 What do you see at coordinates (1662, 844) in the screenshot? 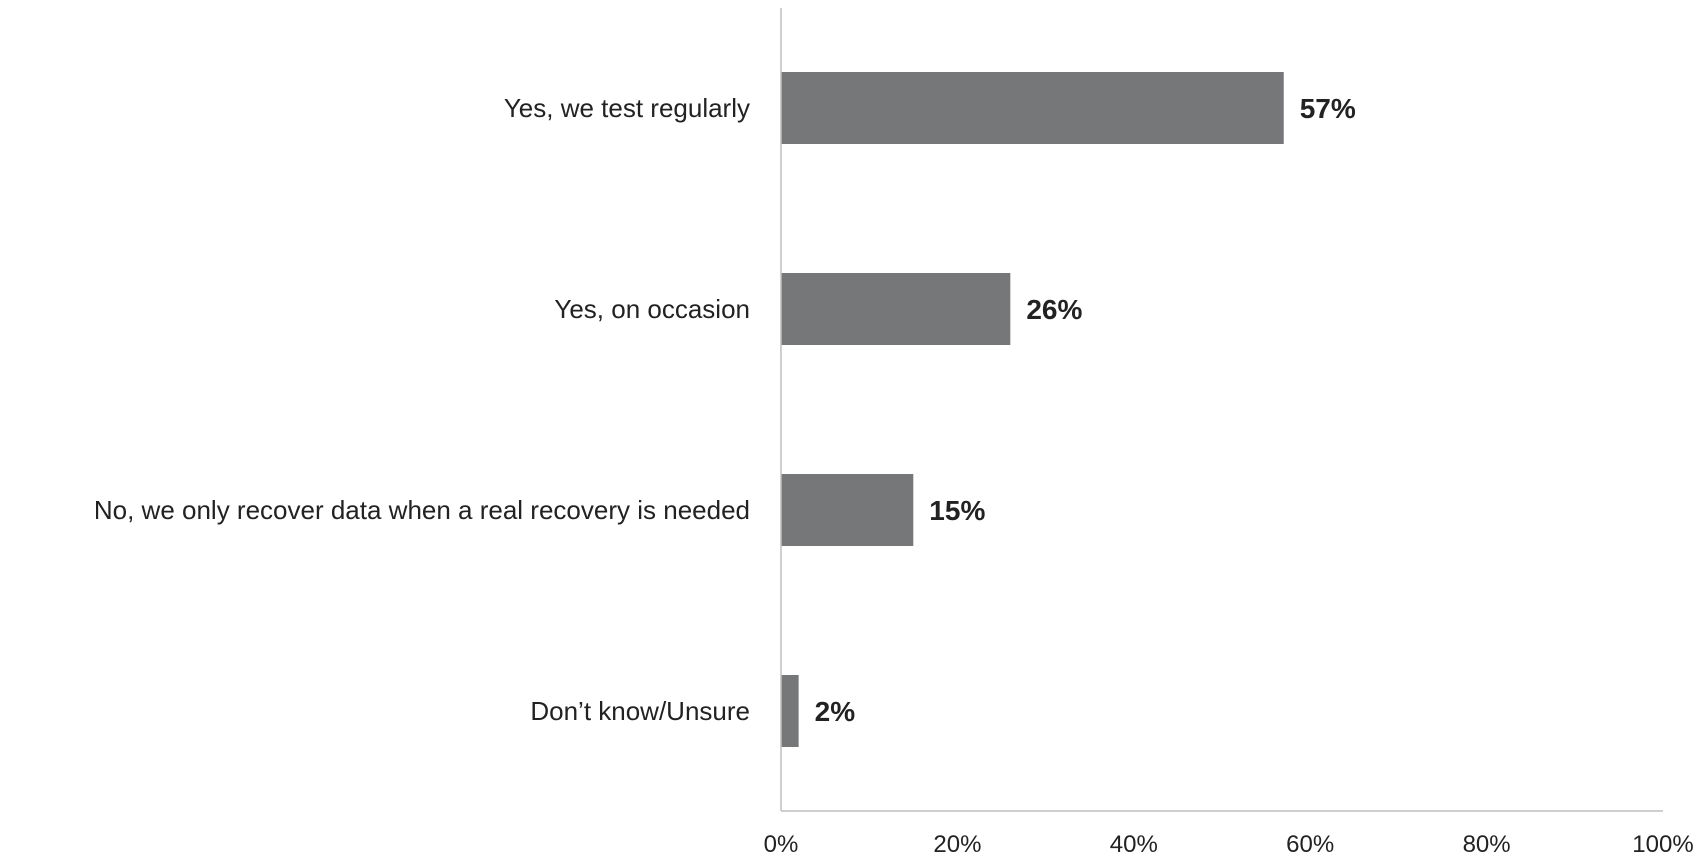
I see `x-tick-label: 100%` at bounding box center [1662, 844].